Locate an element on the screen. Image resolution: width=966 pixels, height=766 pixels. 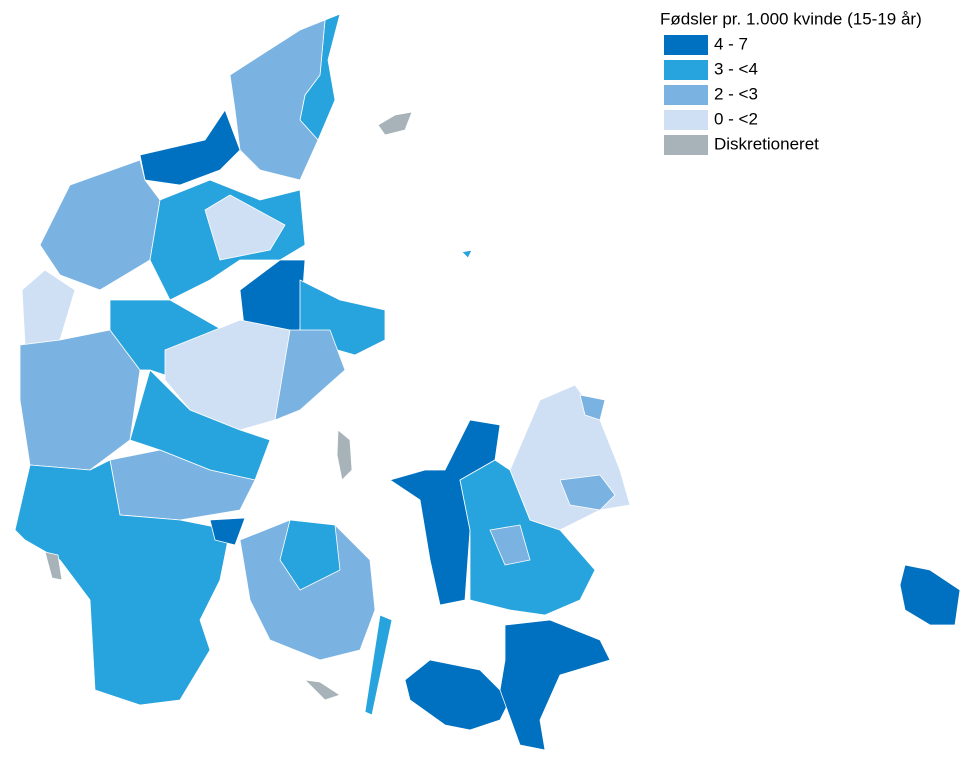
legend-label: 0 - <2 is located at coordinates (736, 118).